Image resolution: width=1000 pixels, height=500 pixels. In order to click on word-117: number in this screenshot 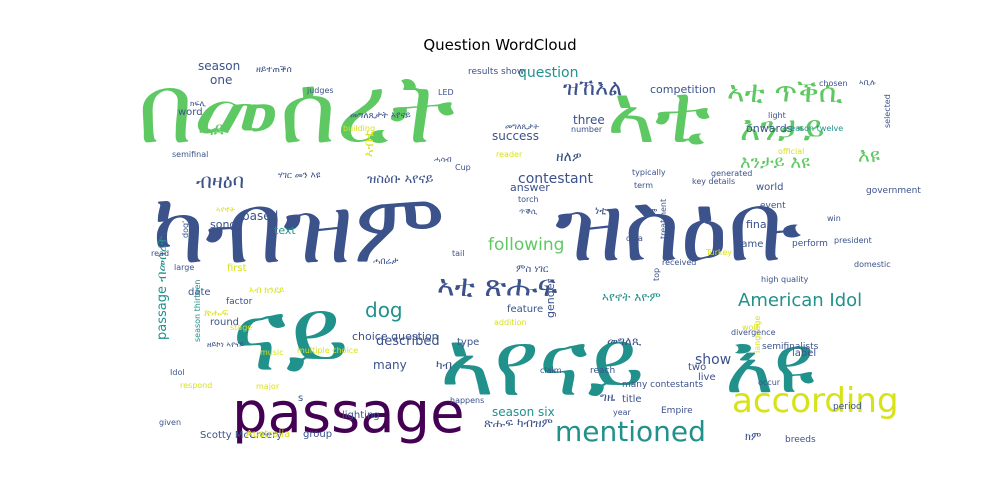, I will do `click(587, 129)`.